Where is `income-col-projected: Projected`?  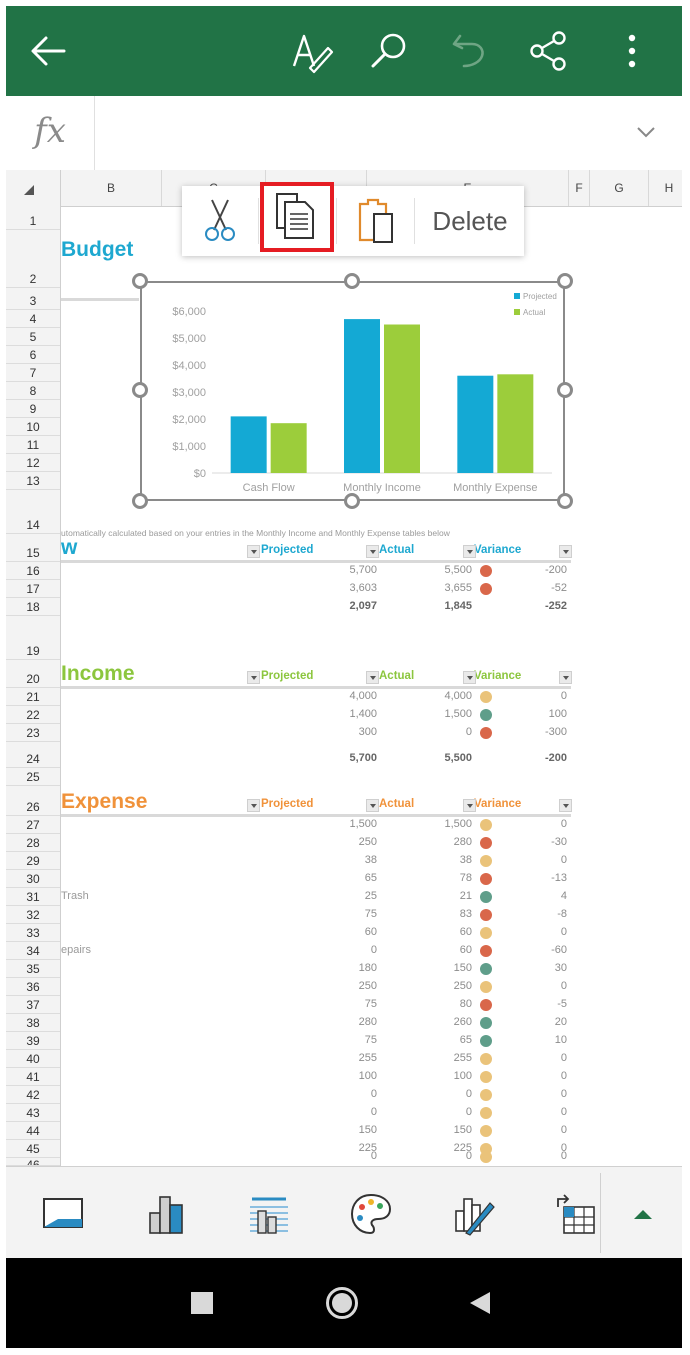
income-col-projected: Projected is located at coordinates (287, 676).